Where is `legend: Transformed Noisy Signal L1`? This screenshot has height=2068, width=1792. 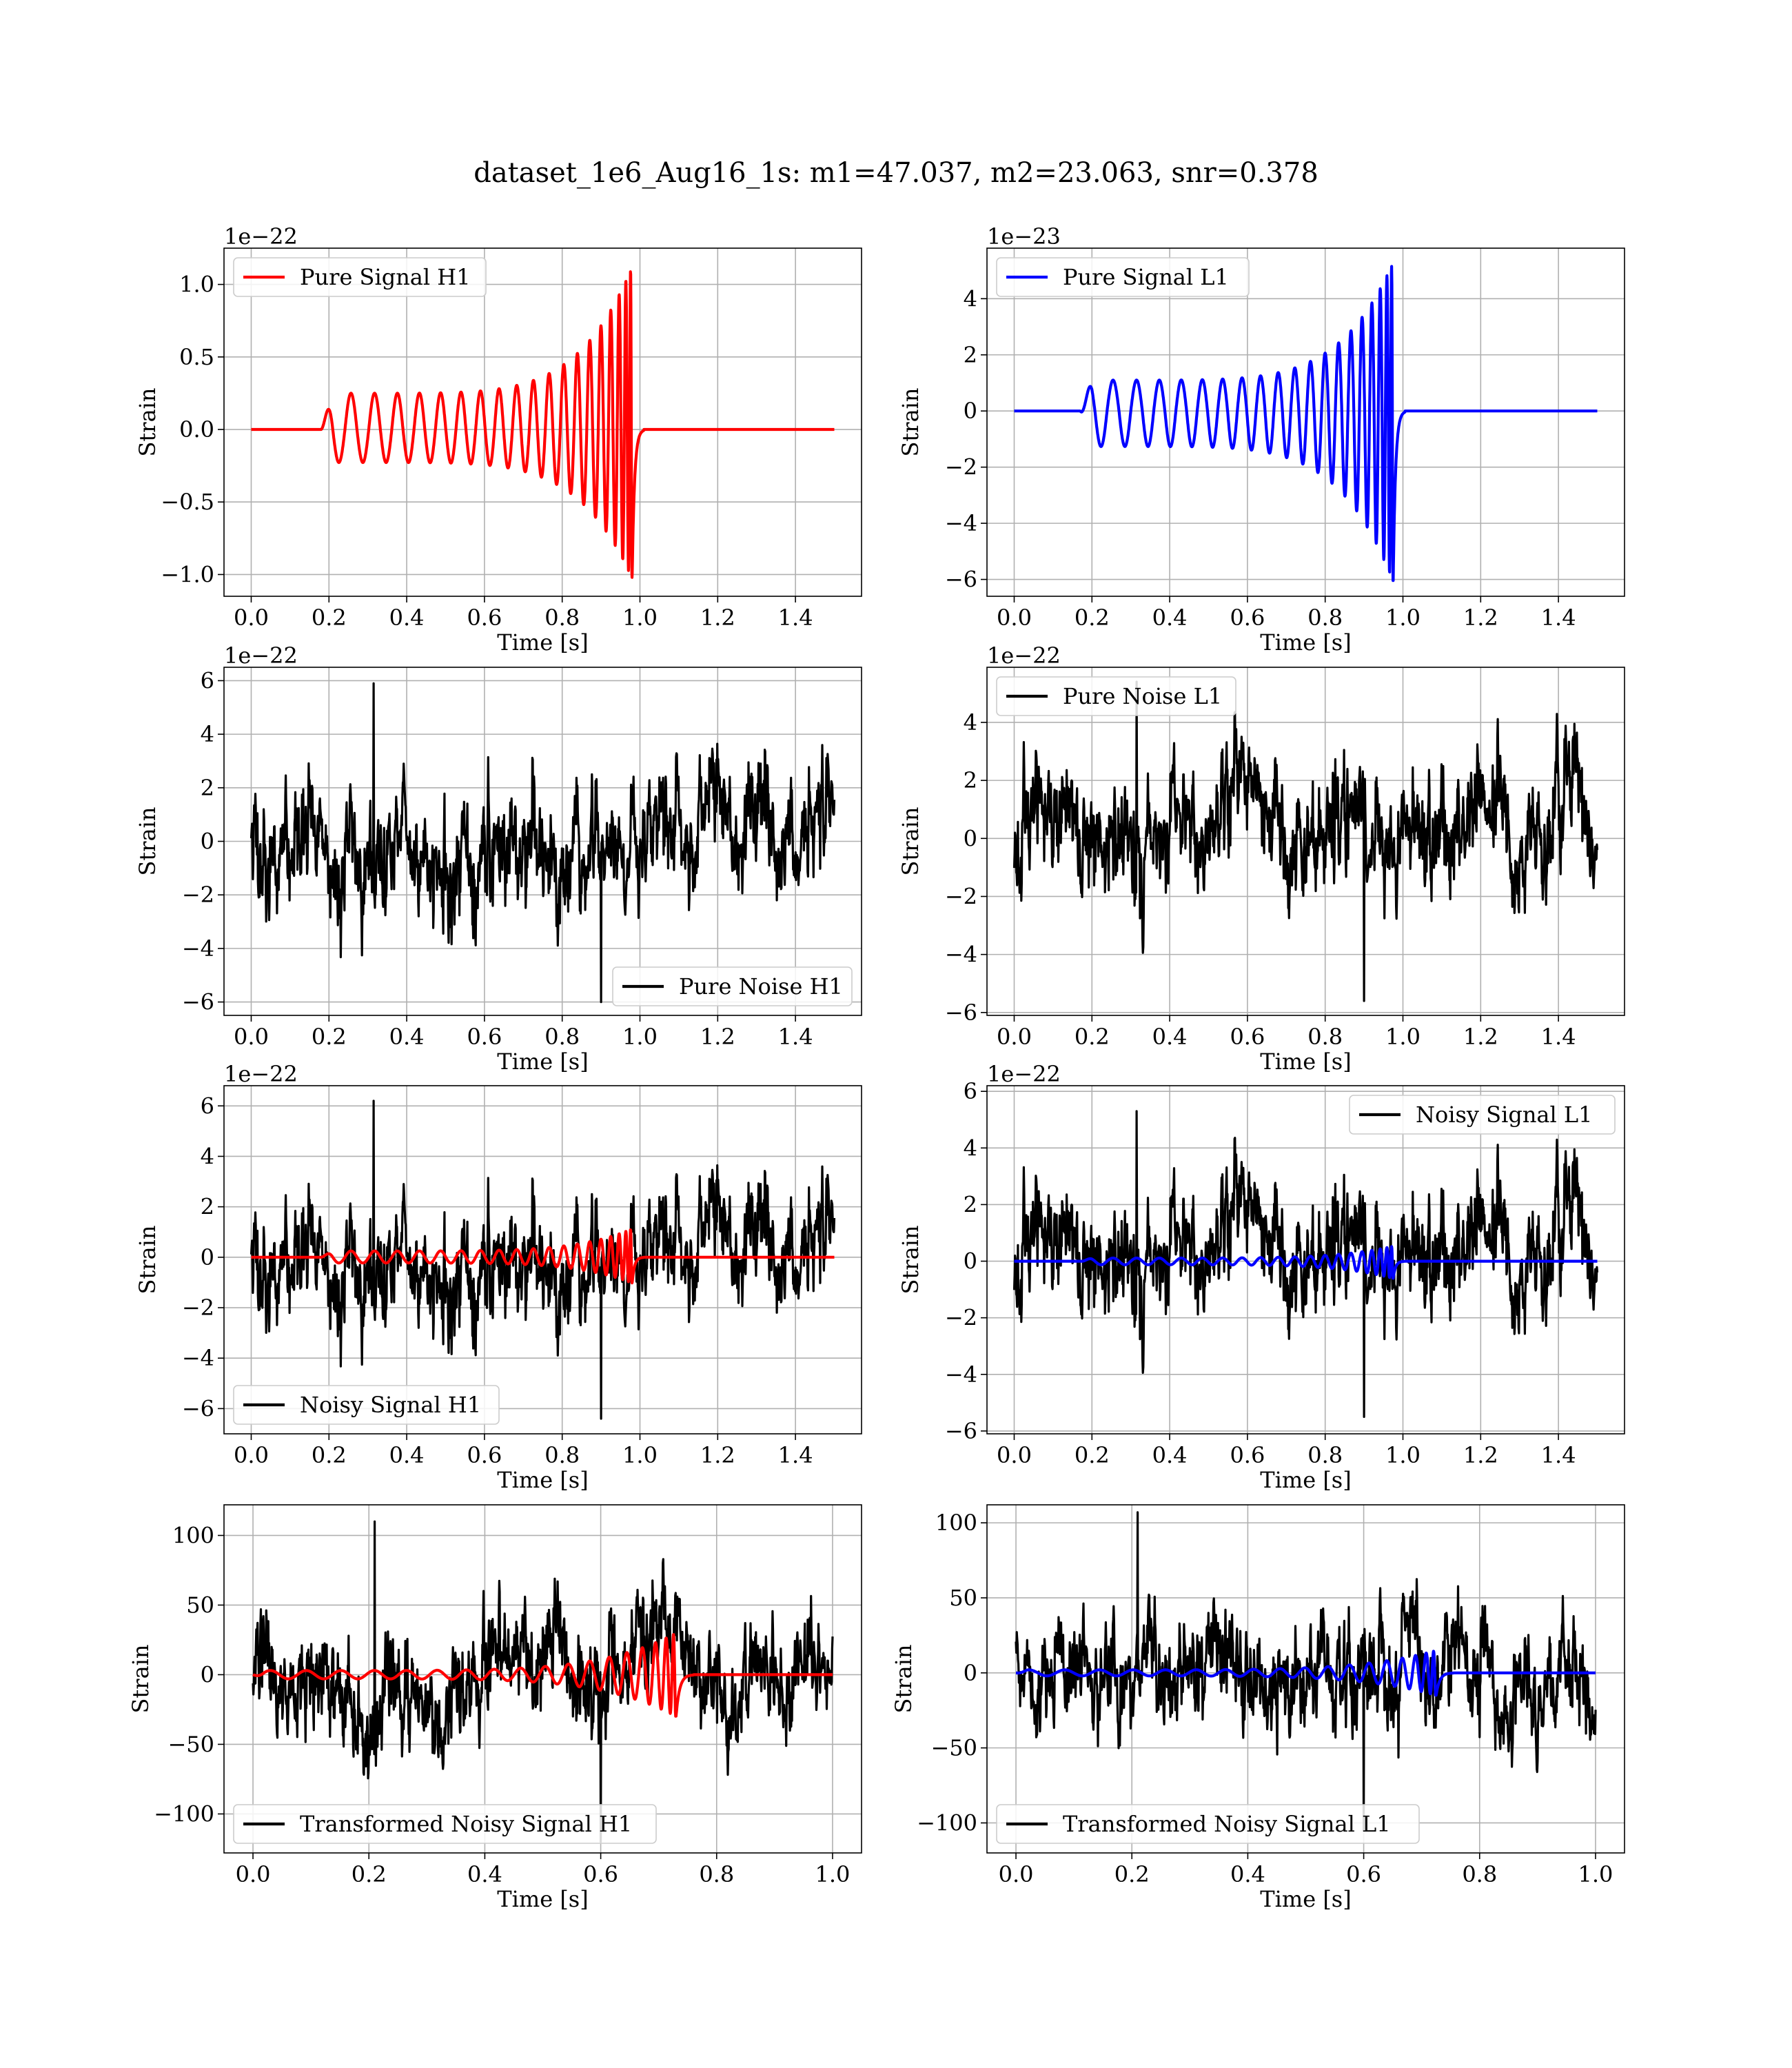
legend: Transformed Noisy Signal L1 is located at coordinates (1208, 1824).